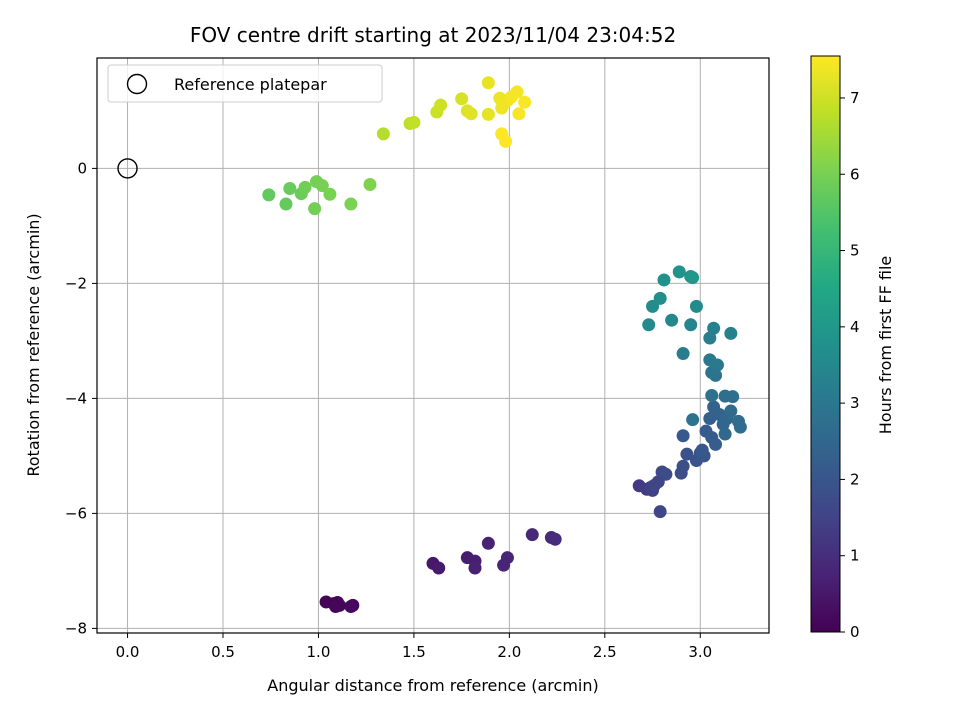 This screenshot has height=720, width=960. I want to click on y-tick-label: −6, so click(76, 513).